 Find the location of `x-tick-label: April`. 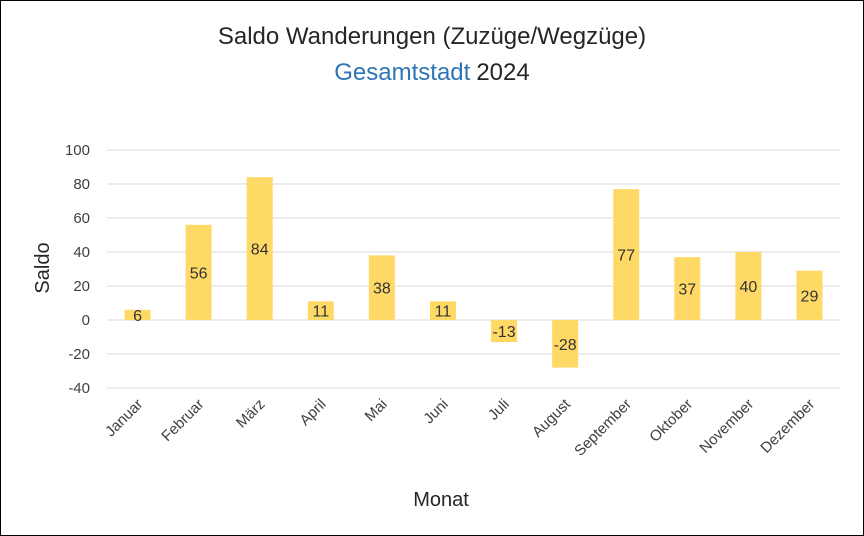

x-tick-label: April is located at coordinates (312, 412).